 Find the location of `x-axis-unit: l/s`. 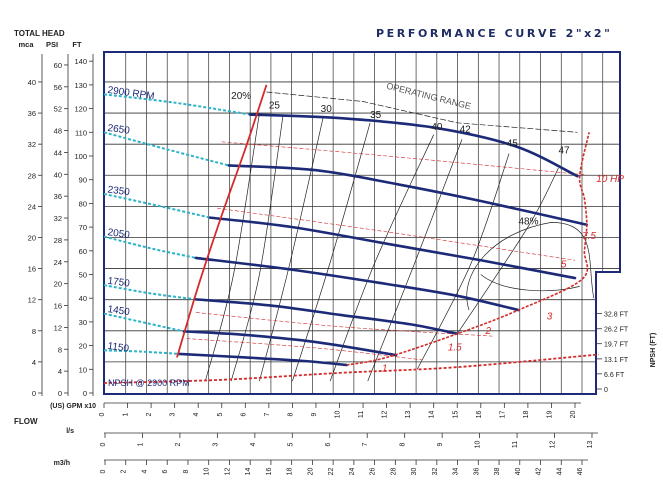

x-axis-unit: l/s is located at coordinates (70, 431).